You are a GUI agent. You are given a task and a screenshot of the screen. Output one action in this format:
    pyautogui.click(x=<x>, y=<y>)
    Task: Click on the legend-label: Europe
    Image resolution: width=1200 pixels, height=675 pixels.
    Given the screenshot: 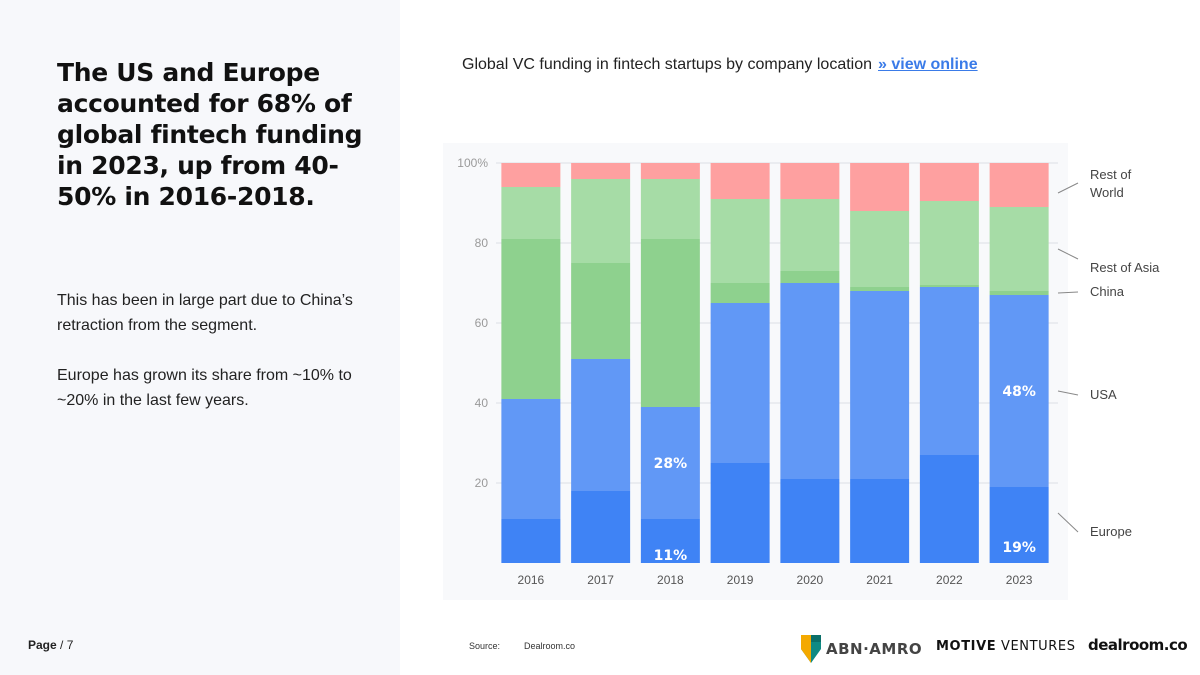 What is the action you would take?
    pyautogui.click(x=1111, y=531)
    